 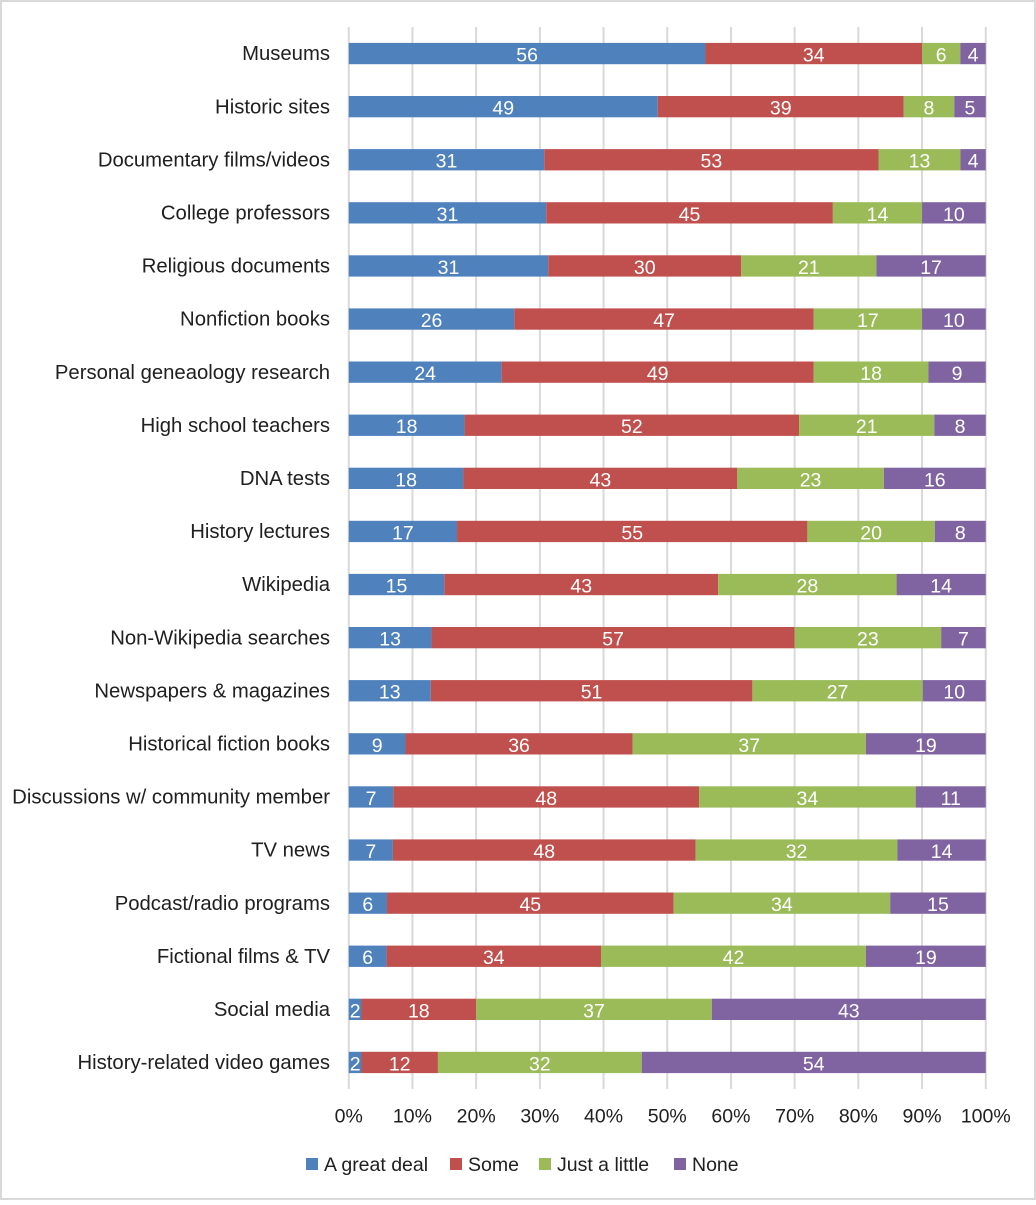 What do you see at coordinates (493, 1165) in the screenshot?
I see `svg-text: Some` at bounding box center [493, 1165].